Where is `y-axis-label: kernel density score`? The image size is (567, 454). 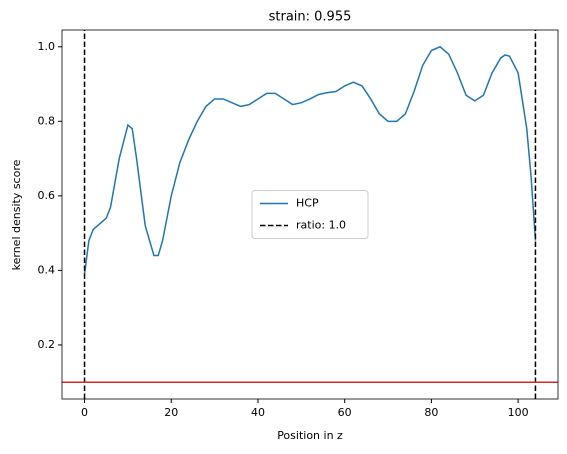 y-axis-label: kernel density score is located at coordinates (16, 214).